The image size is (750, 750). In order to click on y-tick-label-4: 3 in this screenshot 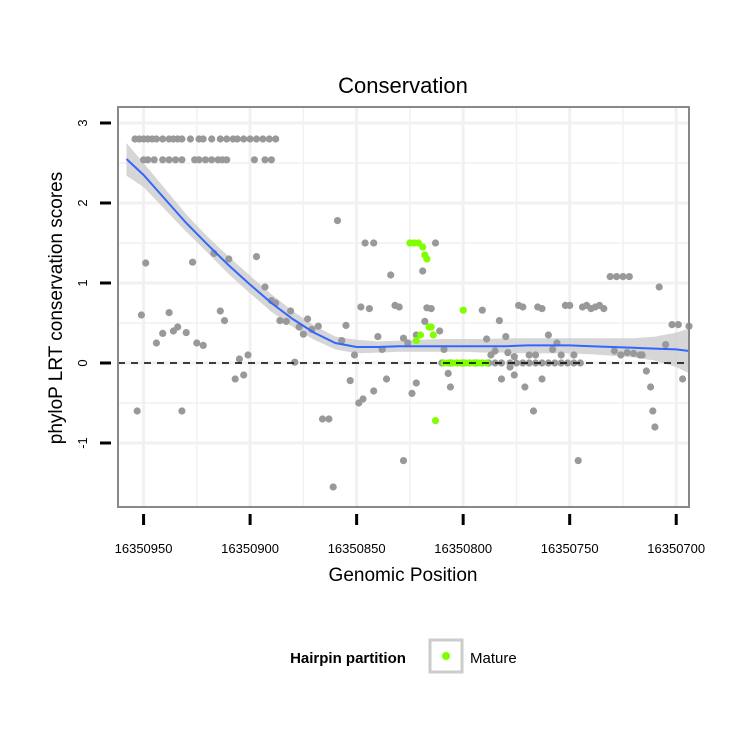, I will do `click(82, 122)`.